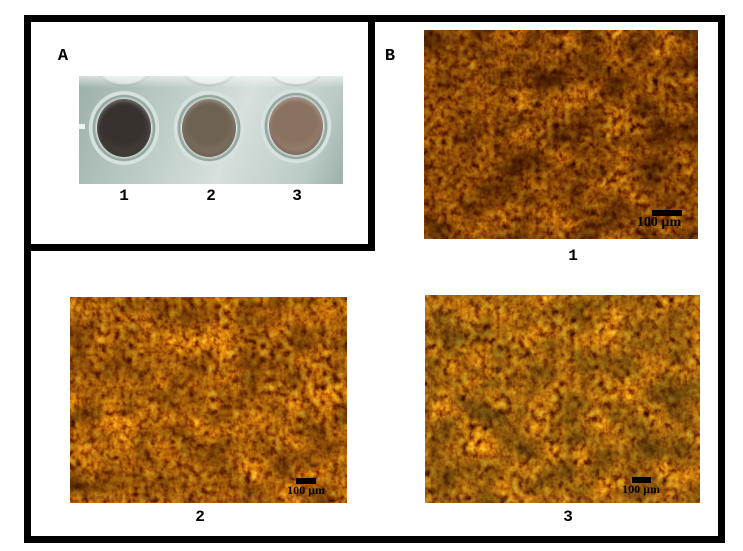 Image resolution: width=743 pixels, height=551 pixels. I want to click on micrograph-1: 100 µm, so click(561, 134).